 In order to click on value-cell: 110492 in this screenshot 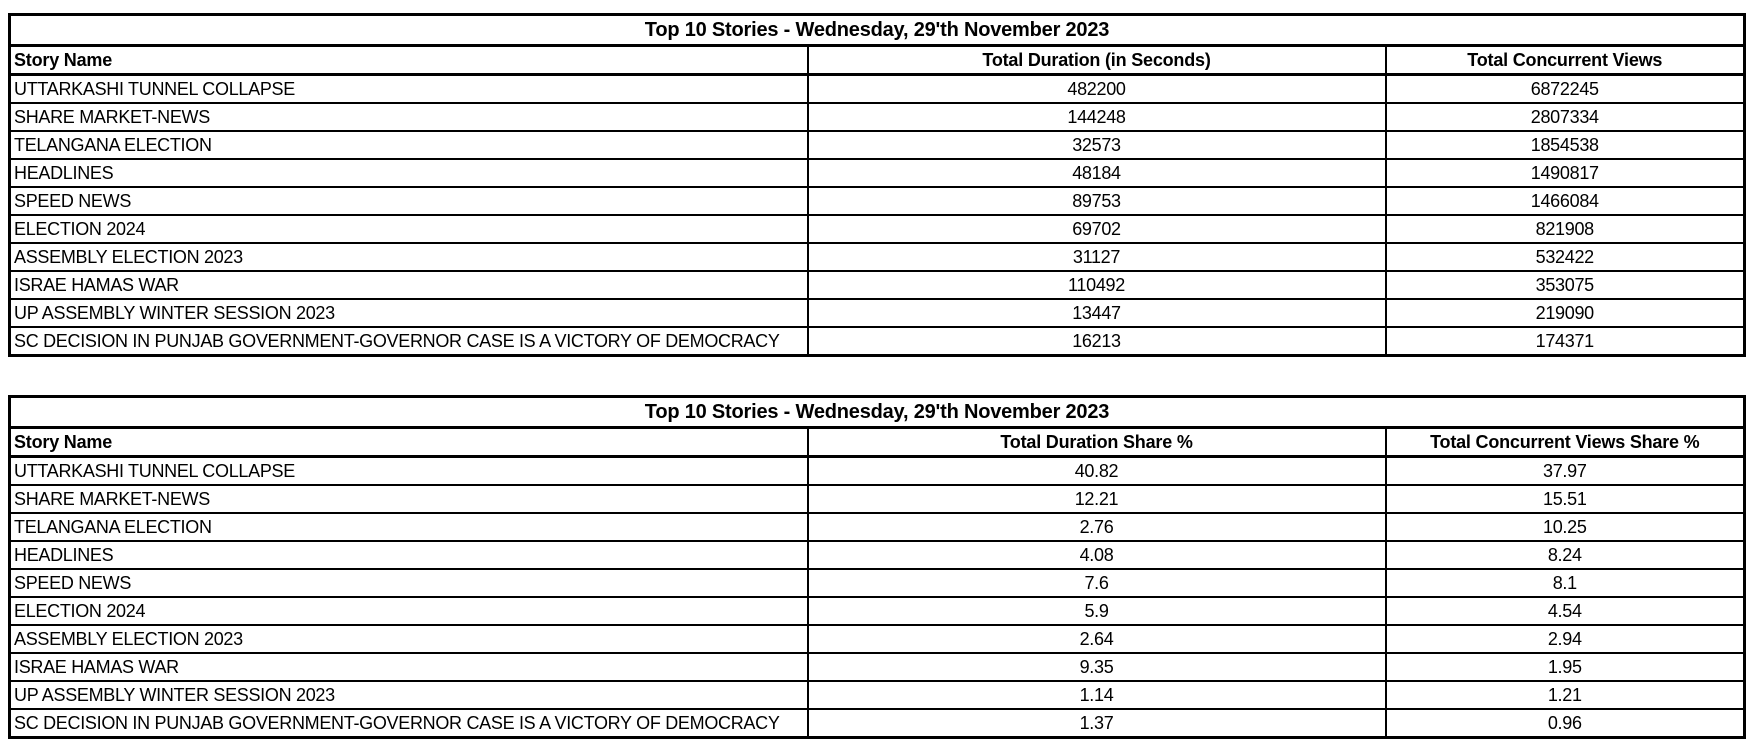, I will do `click(1096, 285)`.